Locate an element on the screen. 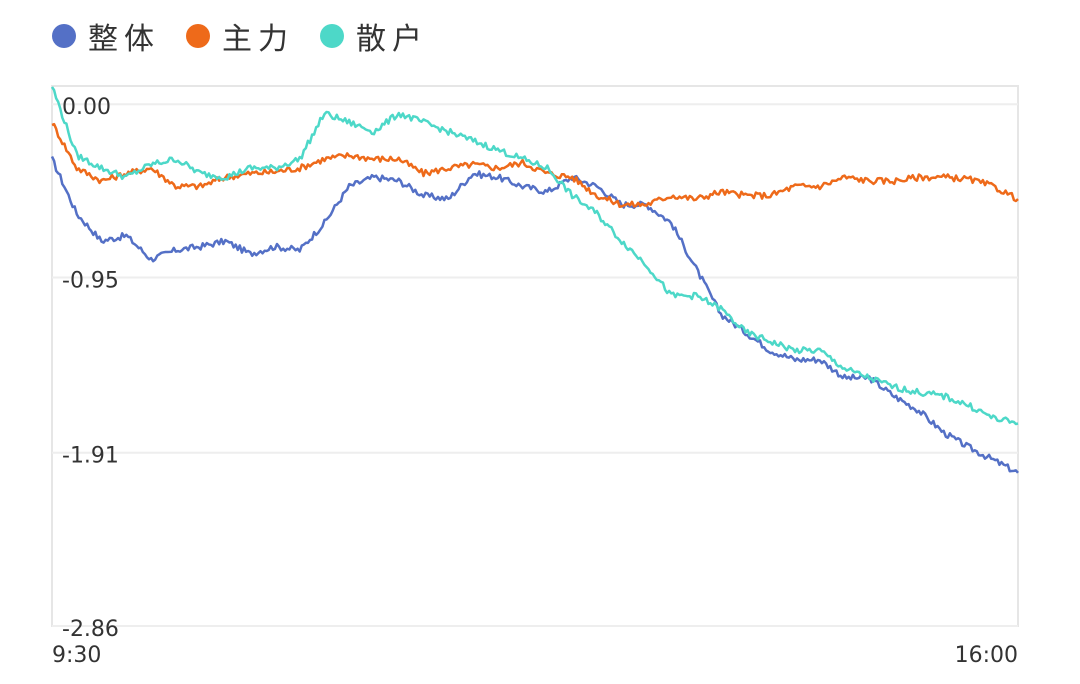  legend-dot-main is located at coordinates (198, 36).